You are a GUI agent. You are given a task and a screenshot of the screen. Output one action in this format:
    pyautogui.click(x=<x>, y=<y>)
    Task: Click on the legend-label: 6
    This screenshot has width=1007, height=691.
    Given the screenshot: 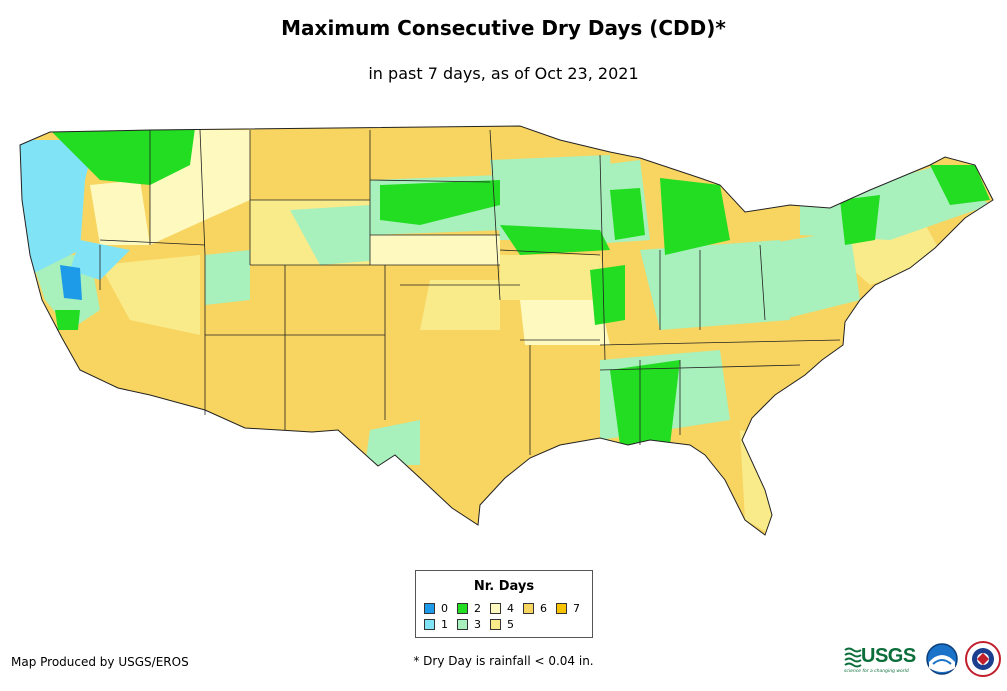 What is the action you would take?
    pyautogui.click(x=543, y=608)
    